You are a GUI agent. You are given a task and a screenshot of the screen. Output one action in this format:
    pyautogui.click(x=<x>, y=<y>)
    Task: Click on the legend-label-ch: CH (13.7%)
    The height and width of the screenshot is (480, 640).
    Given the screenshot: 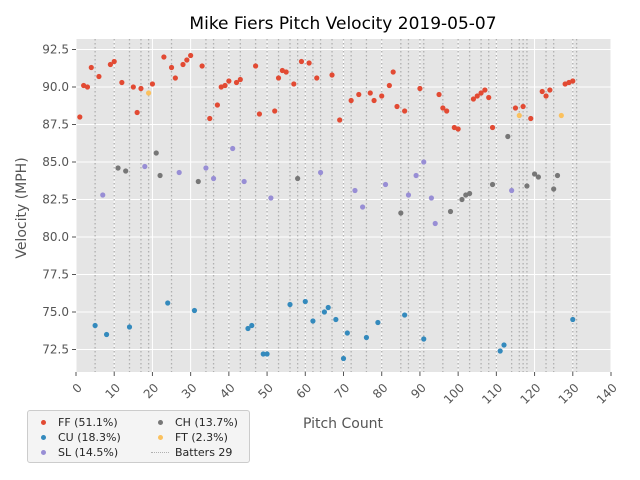 What is the action you would take?
    pyautogui.click(x=206, y=422)
    